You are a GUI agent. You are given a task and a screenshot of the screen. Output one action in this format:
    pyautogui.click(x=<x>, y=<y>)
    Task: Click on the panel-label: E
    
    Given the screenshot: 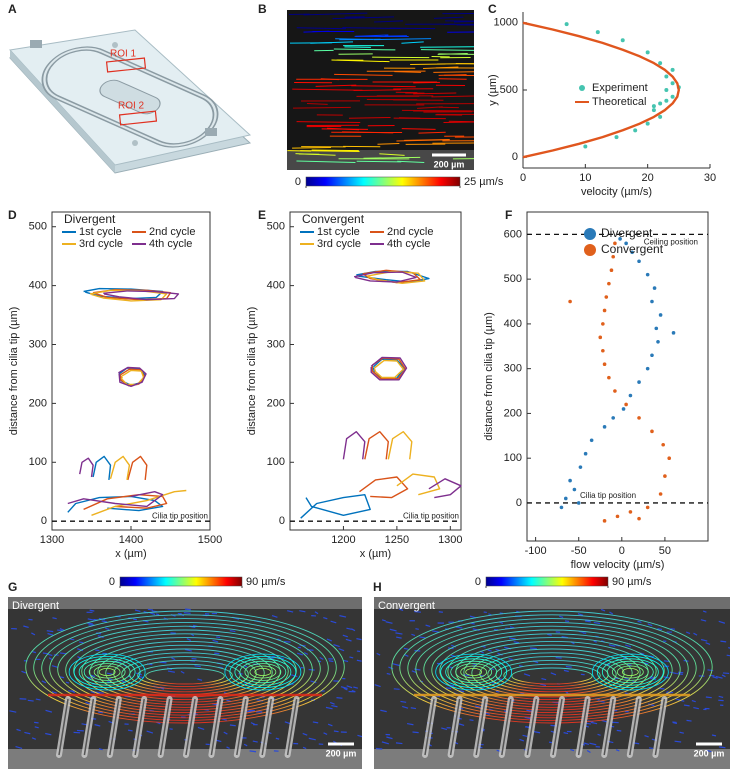 What is the action you would take?
    pyautogui.click(x=262, y=215)
    